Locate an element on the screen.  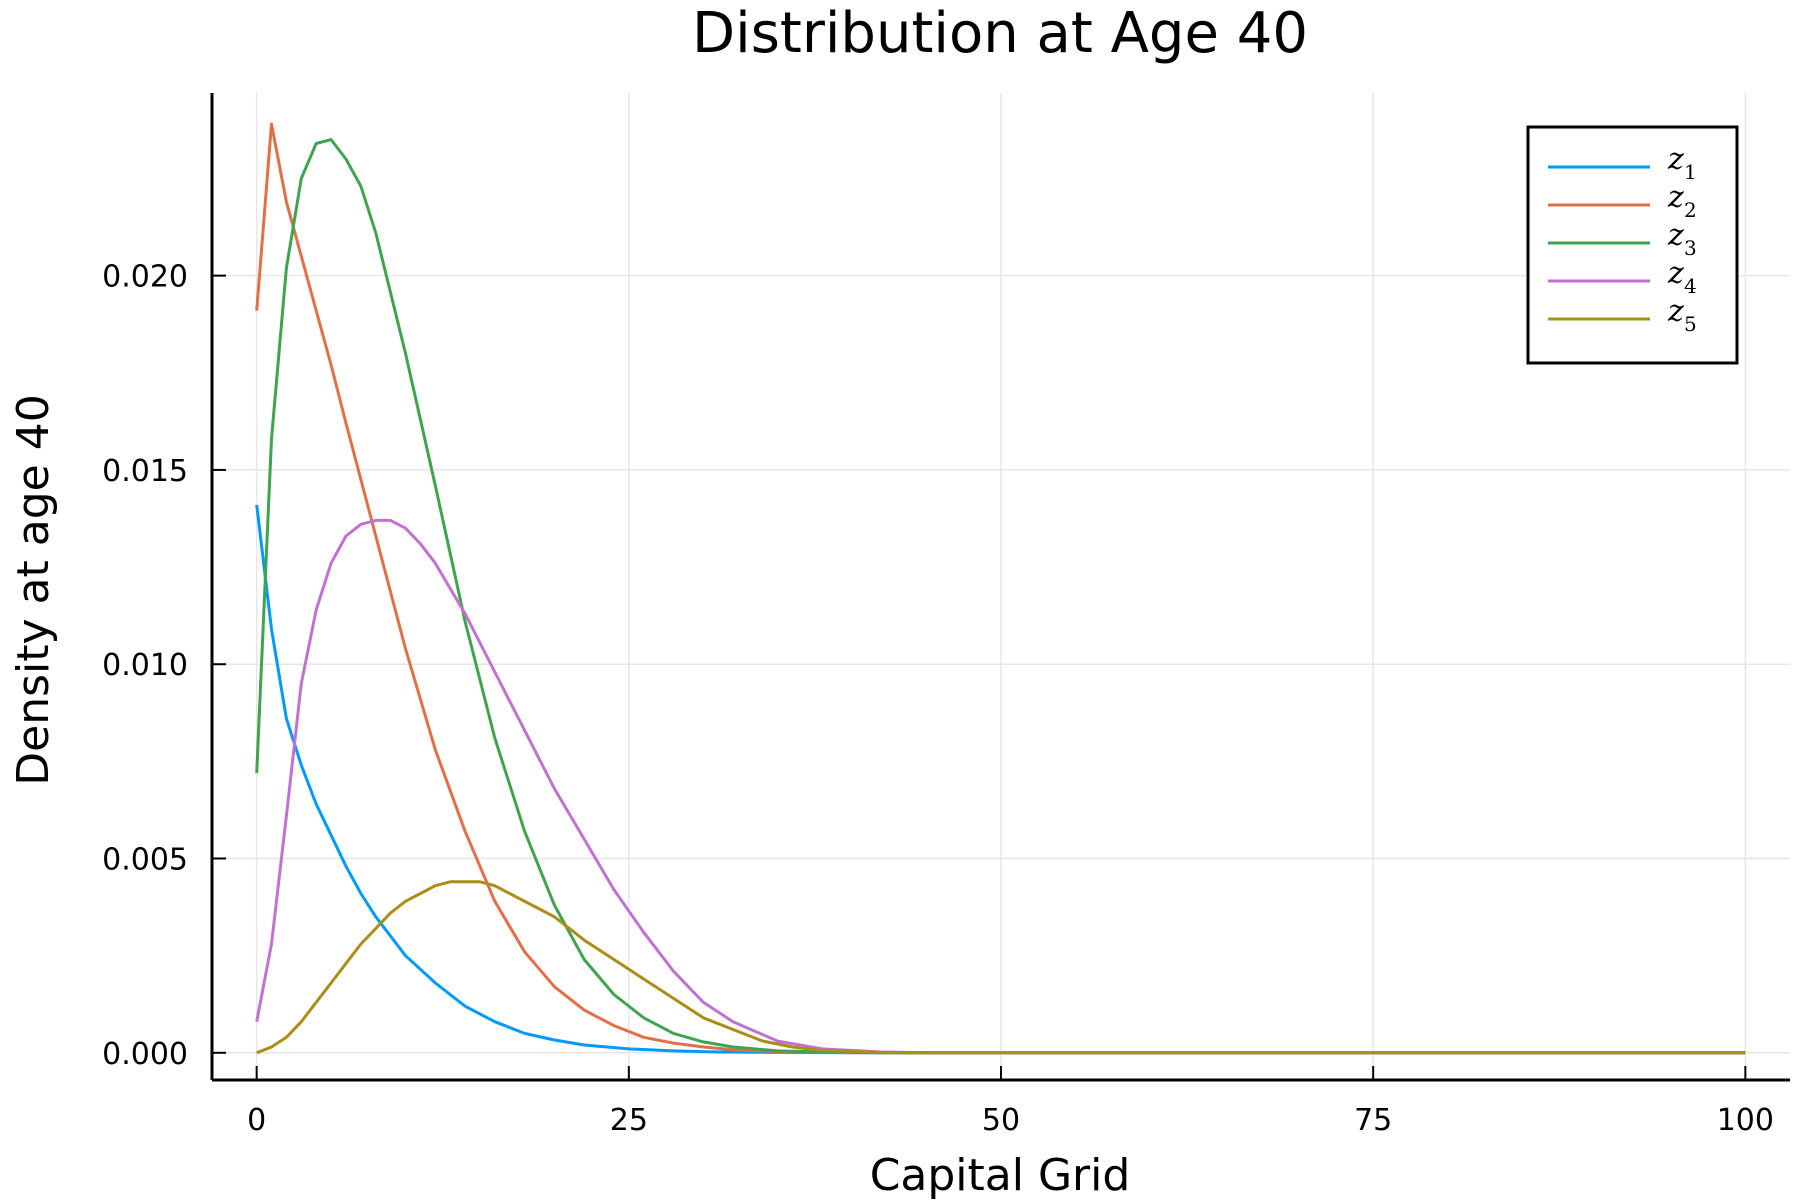
legend-label-z2: z is located at coordinates (1675, 197).